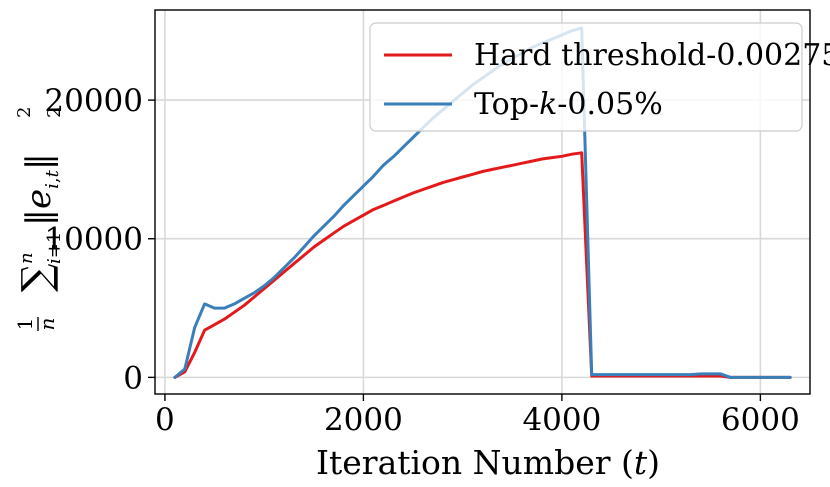  Describe the element at coordinates (568, 104) in the screenshot. I see `legend-label-top-k: Top-k-0.05%` at that location.